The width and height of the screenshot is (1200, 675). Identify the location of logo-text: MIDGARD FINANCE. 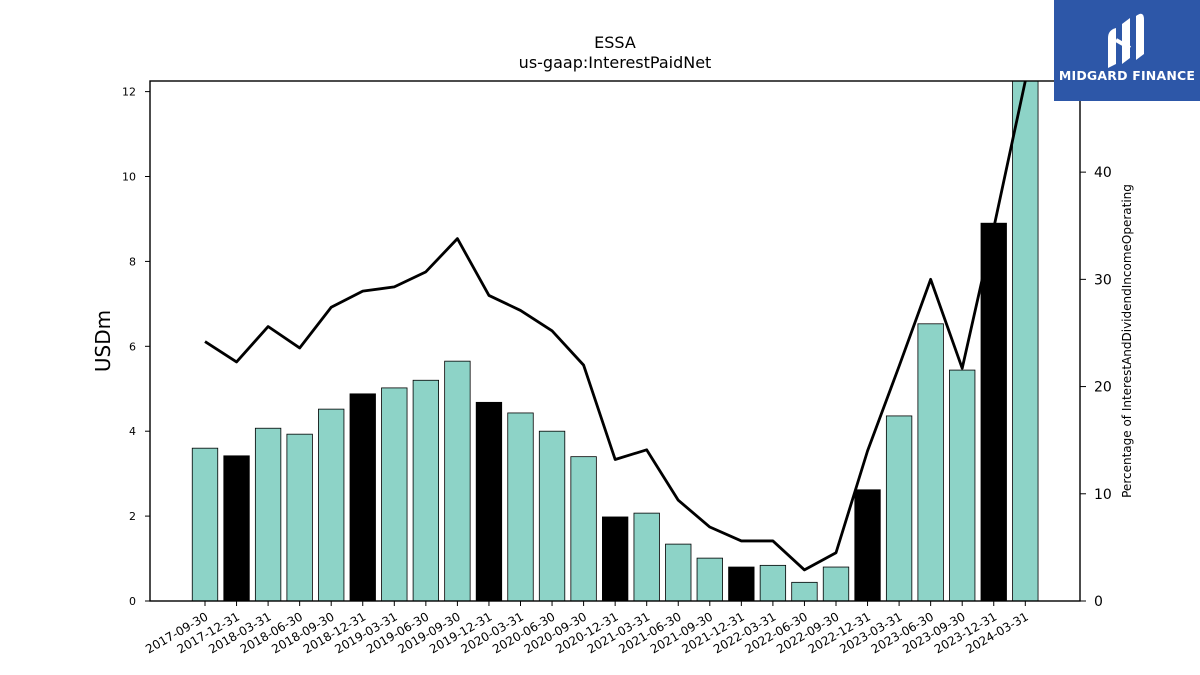
(1127, 75).